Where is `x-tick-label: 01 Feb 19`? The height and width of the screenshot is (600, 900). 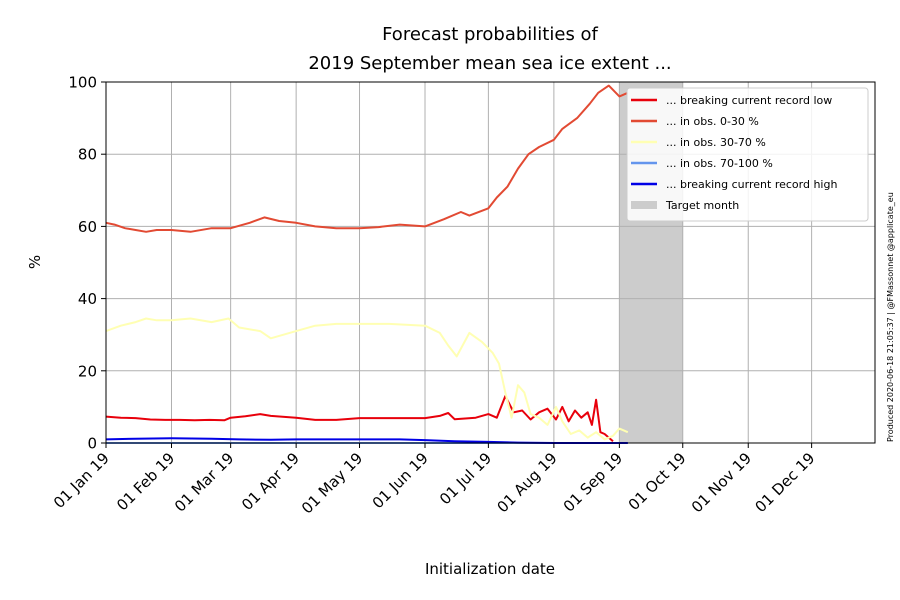 x-tick-label: 01 Feb 19 is located at coordinates (145, 481).